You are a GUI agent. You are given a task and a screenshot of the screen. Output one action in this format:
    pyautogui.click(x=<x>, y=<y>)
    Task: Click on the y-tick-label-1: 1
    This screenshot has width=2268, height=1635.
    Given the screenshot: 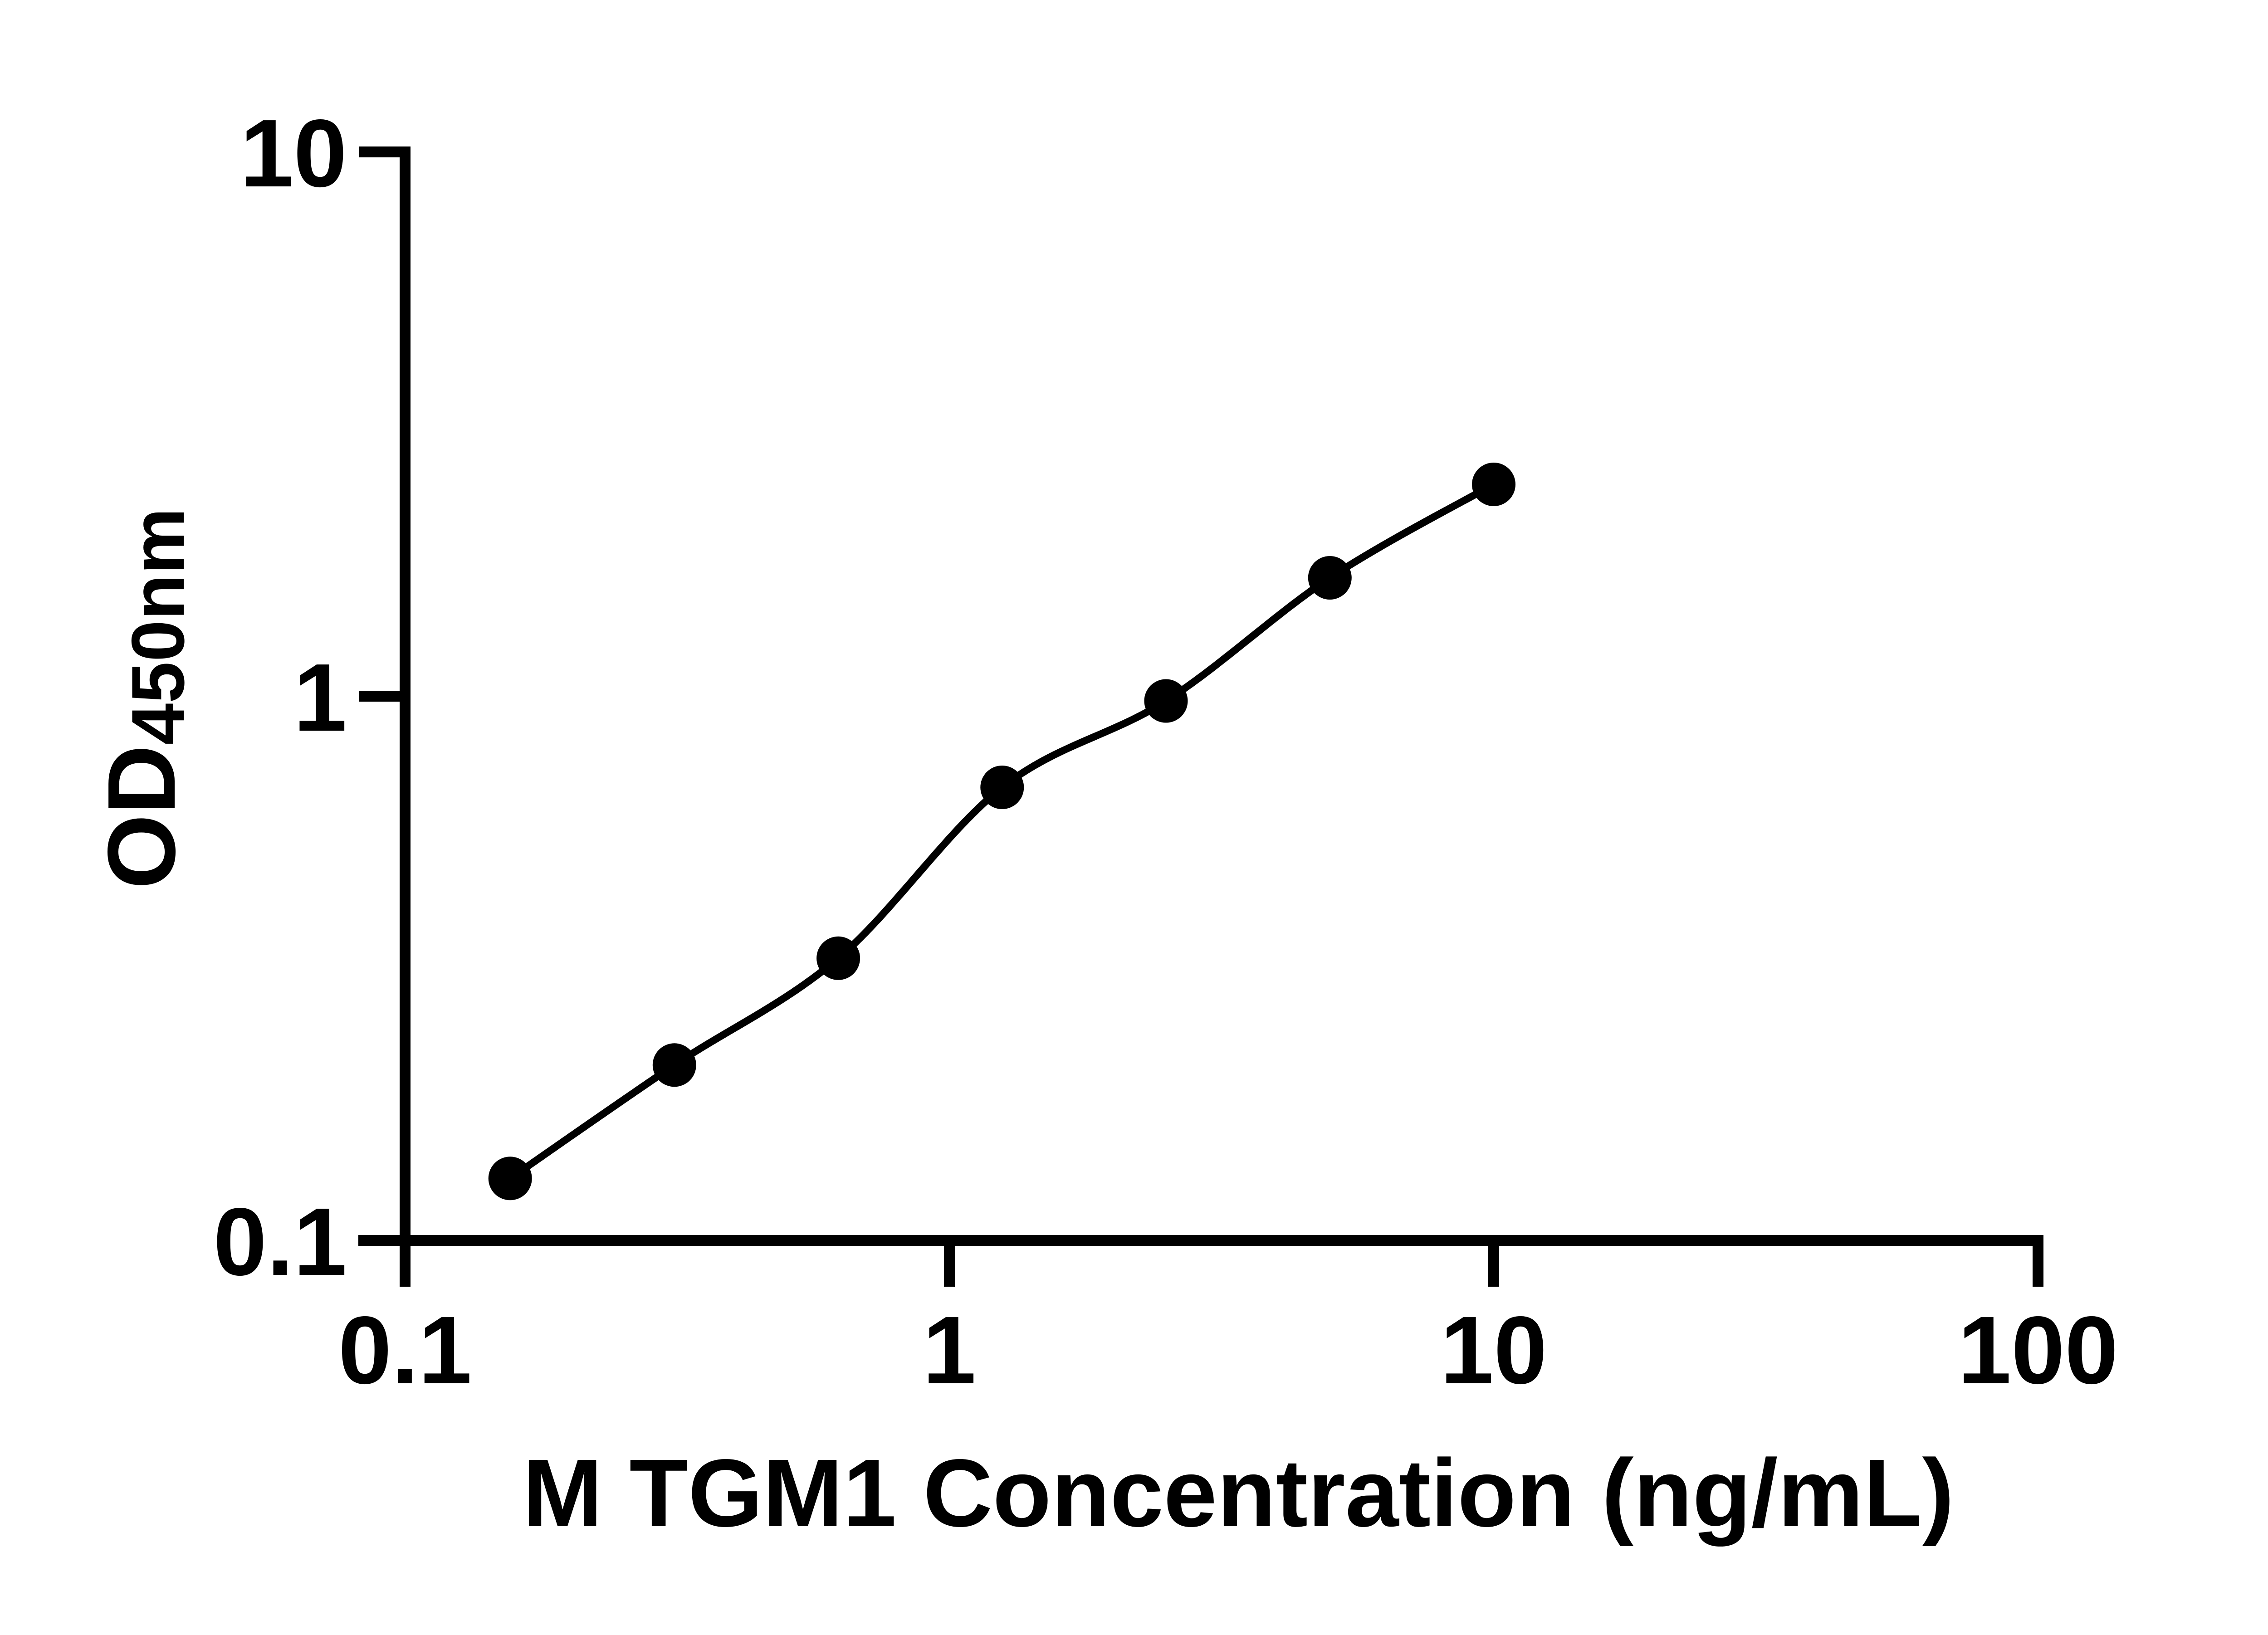 What is the action you would take?
    pyautogui.click(x=320, y=698)
    